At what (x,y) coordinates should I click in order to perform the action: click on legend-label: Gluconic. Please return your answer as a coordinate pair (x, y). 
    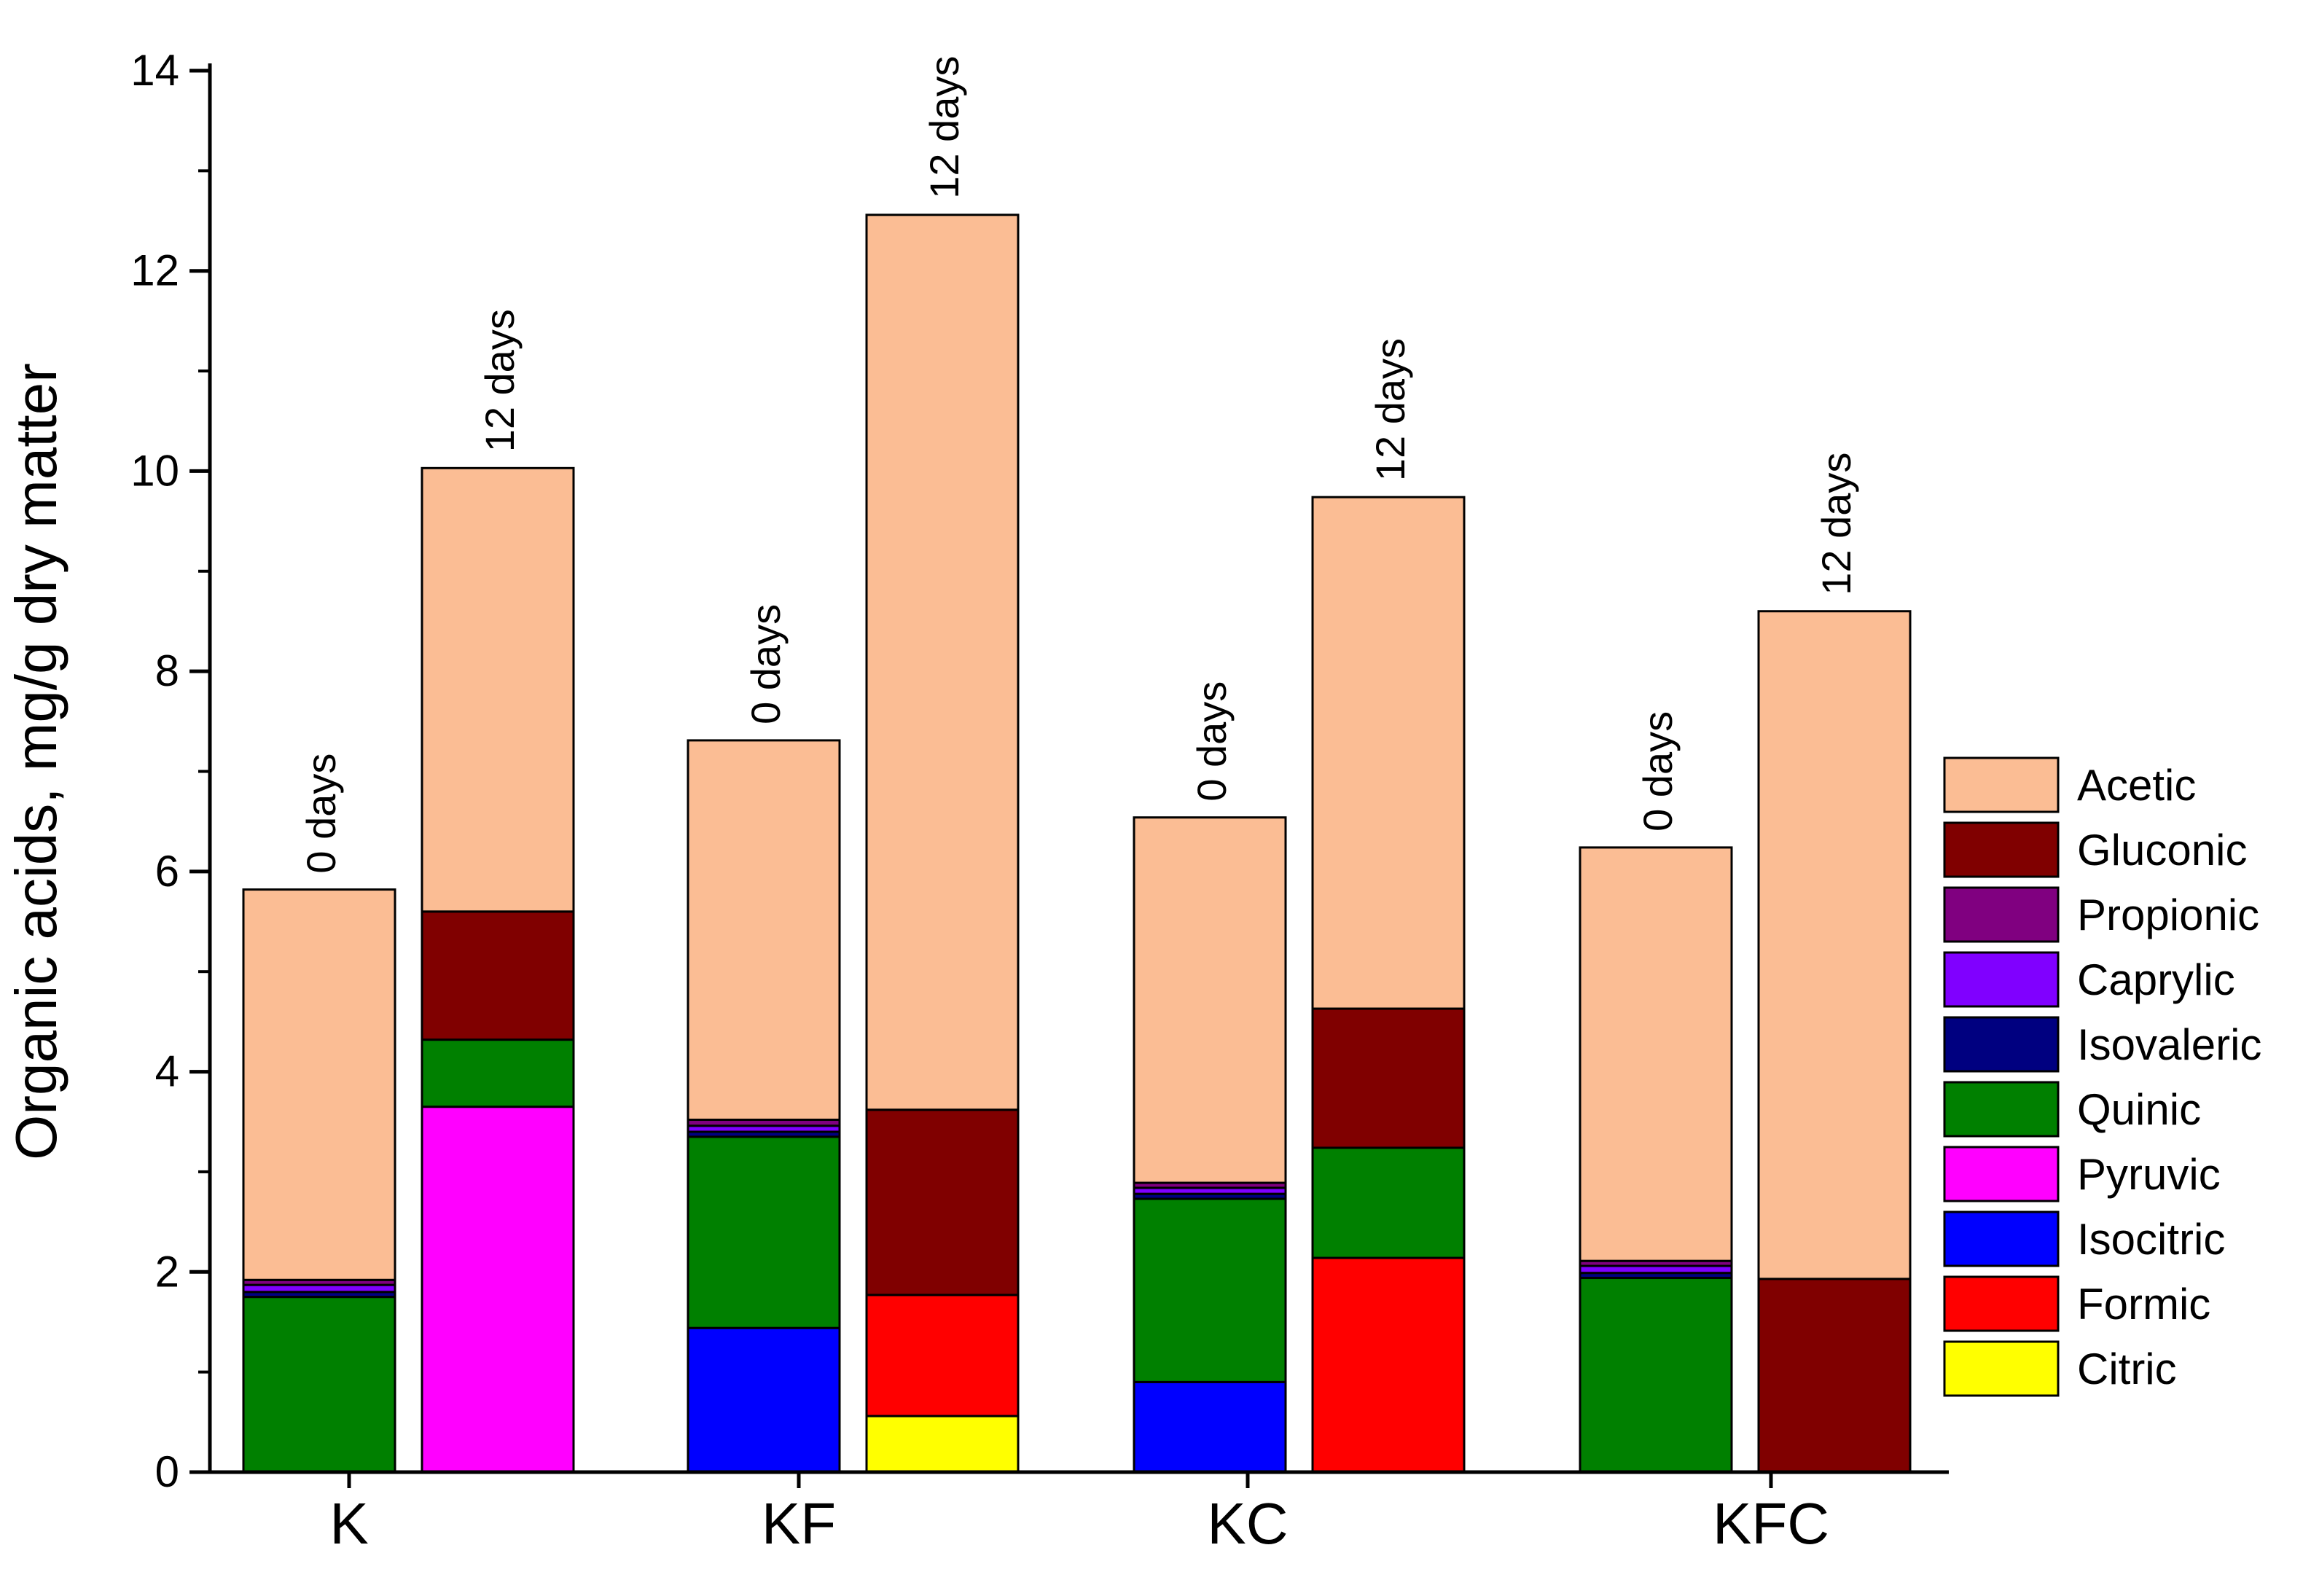
    Looking at the image, I should click on (2162, 850).